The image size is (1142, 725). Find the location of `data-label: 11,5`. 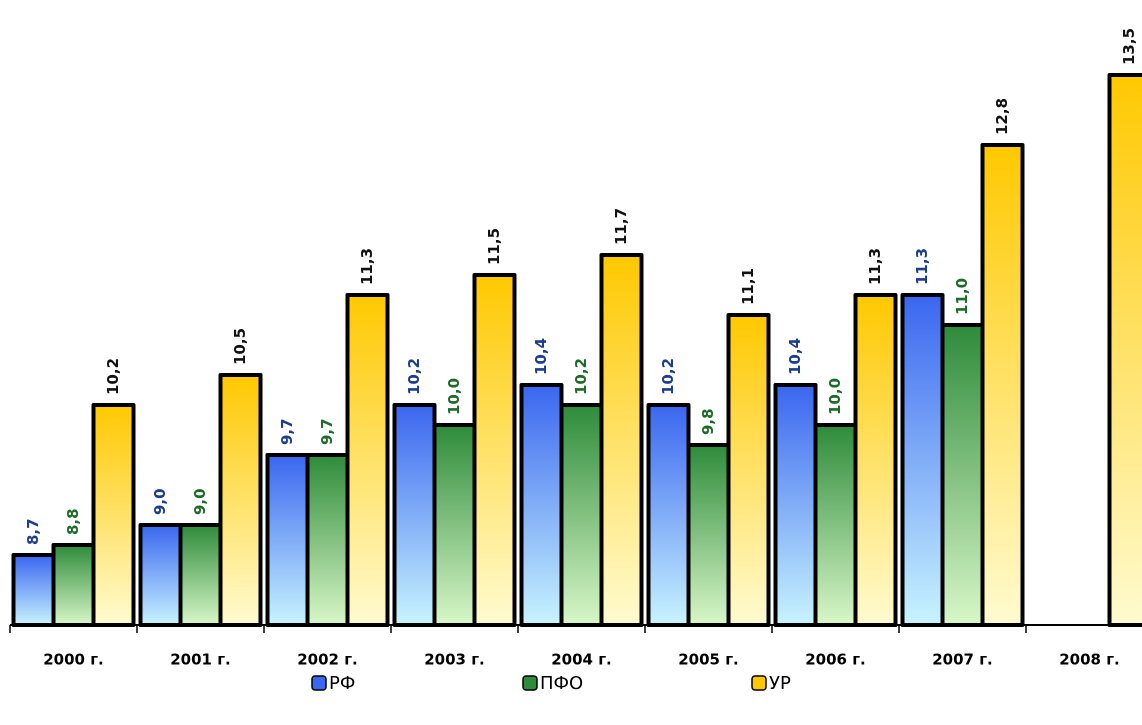

data-label: 11,5 is located at coordinates (494, 246).